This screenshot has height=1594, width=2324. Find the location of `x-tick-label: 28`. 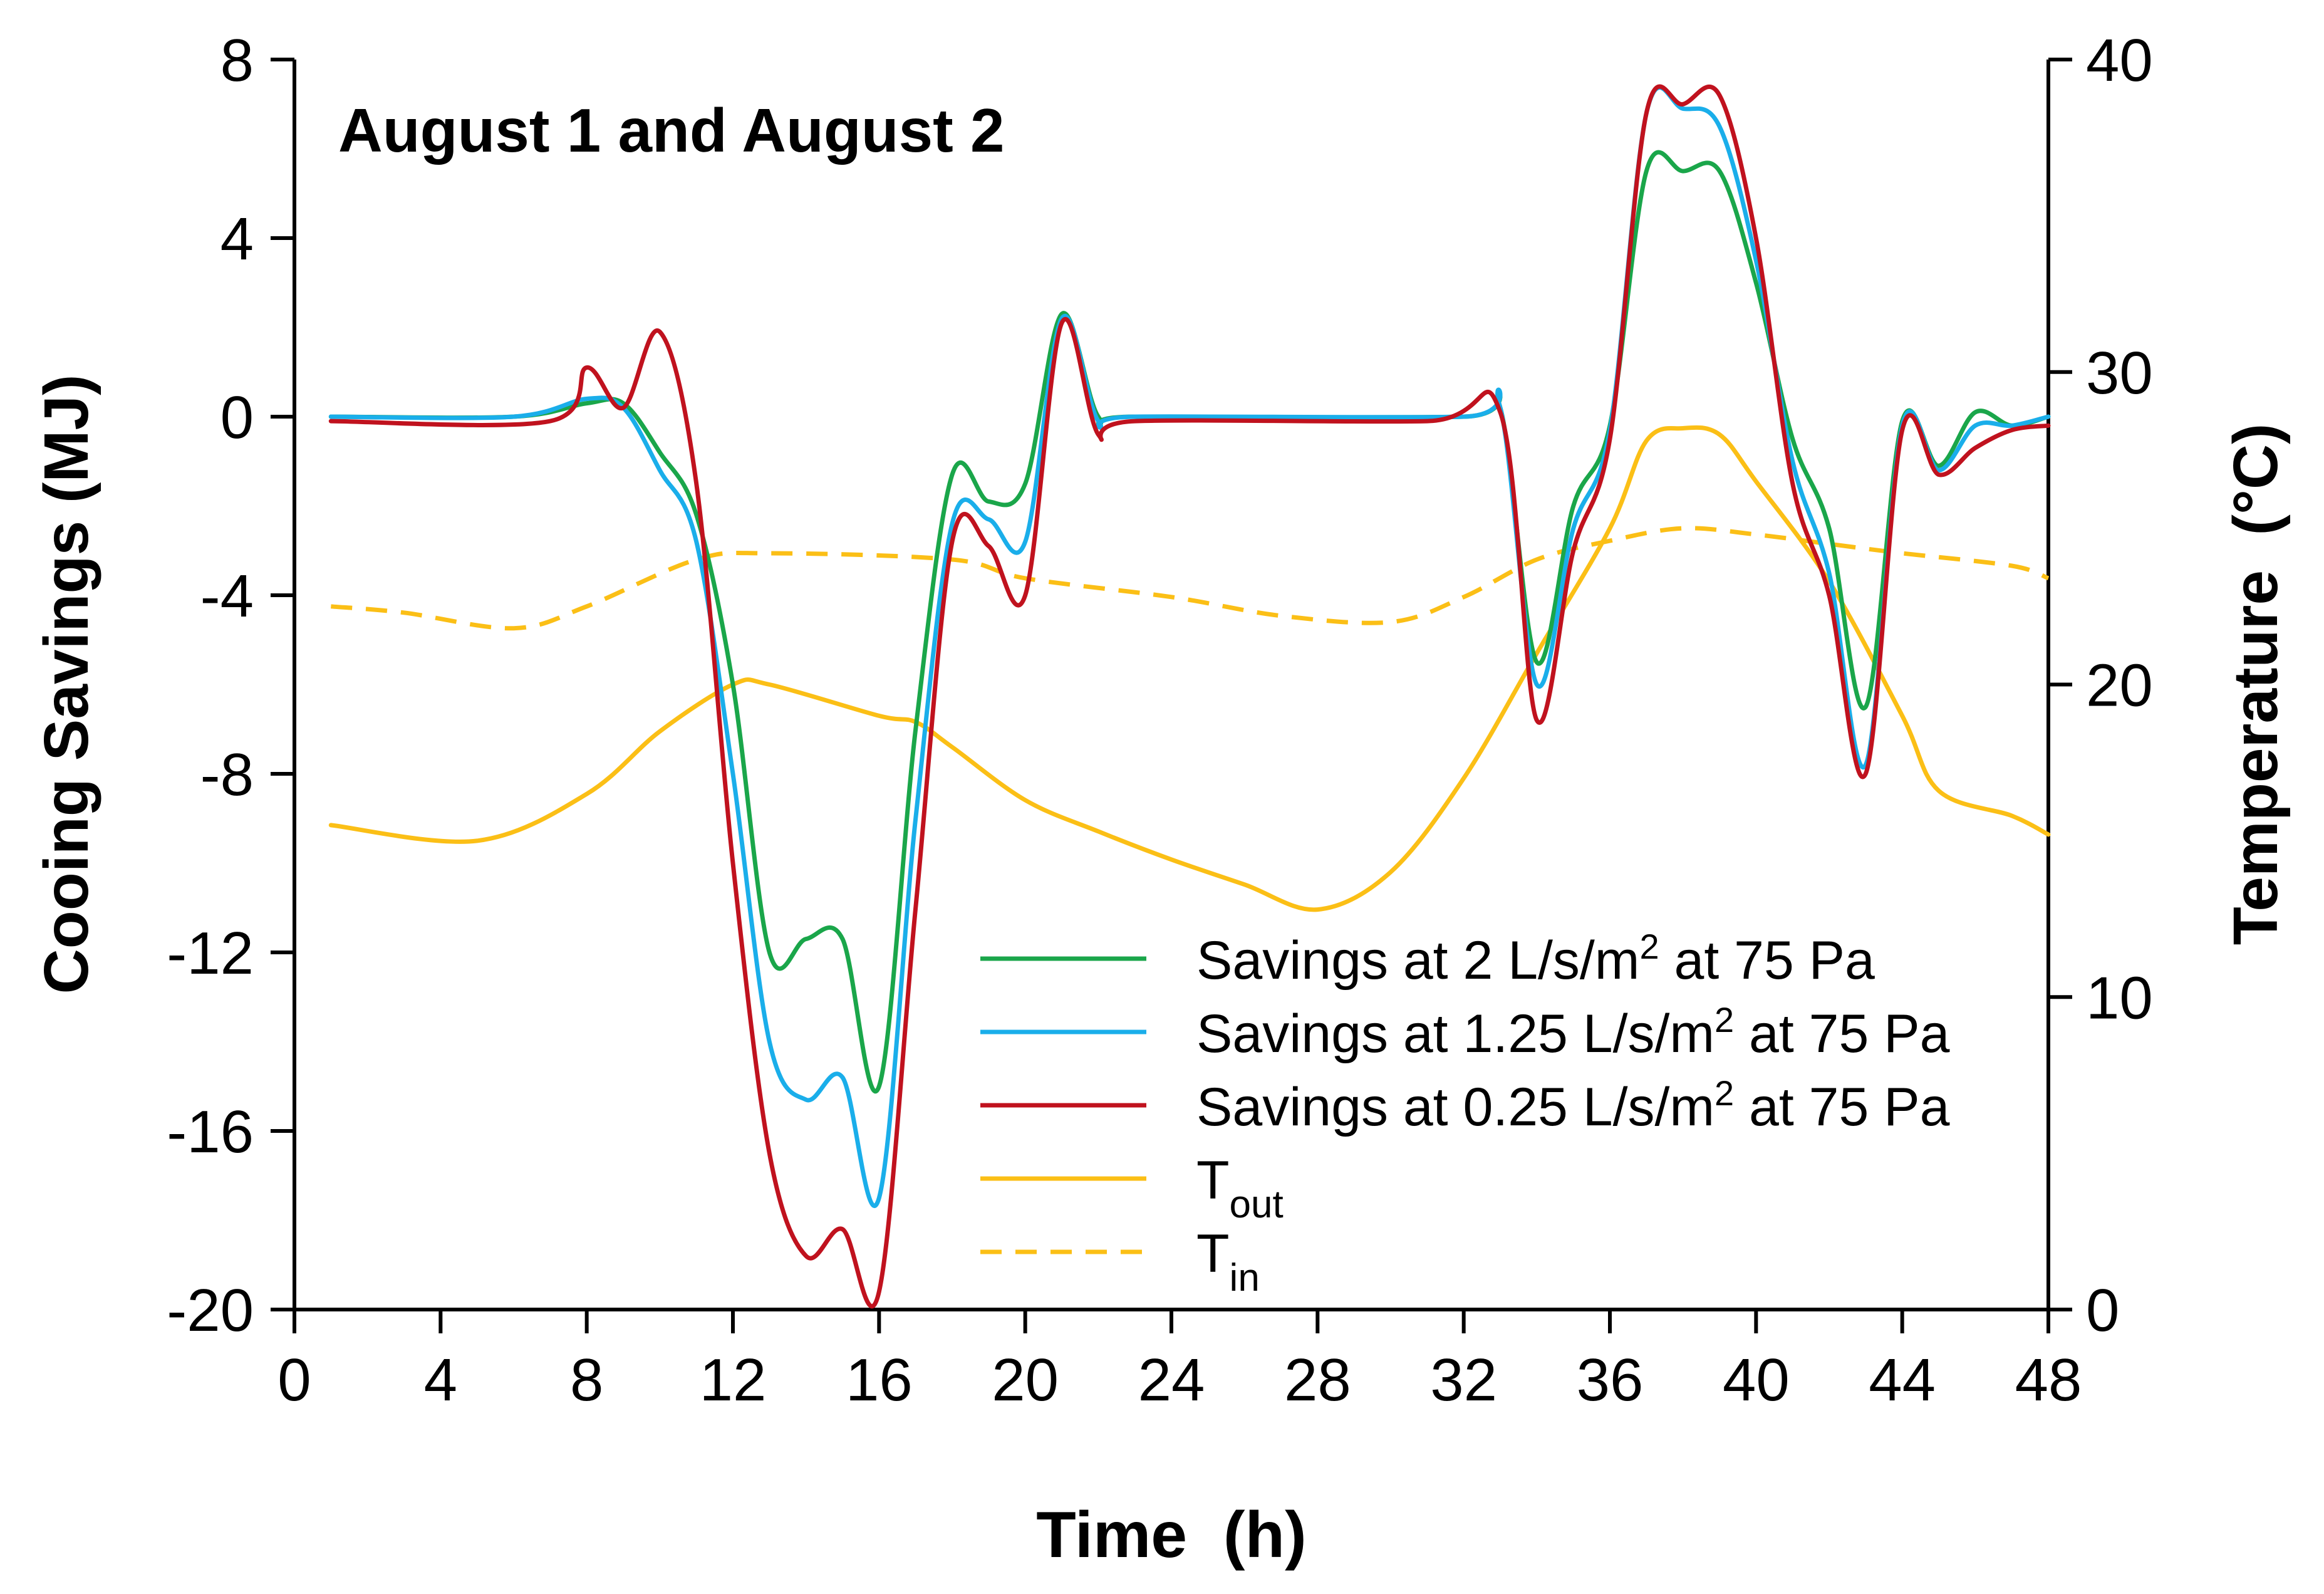

x-tick-label: 28 is located at coordinates (1317, 1380).